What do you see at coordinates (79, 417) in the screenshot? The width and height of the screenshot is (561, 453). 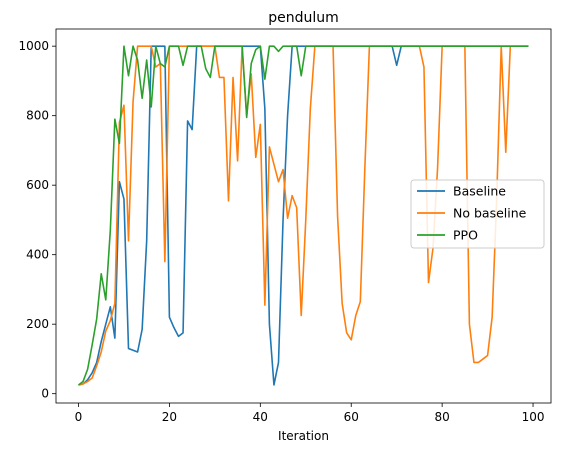 I see `x-tick-label: 0` at bounding box center [79, 417].